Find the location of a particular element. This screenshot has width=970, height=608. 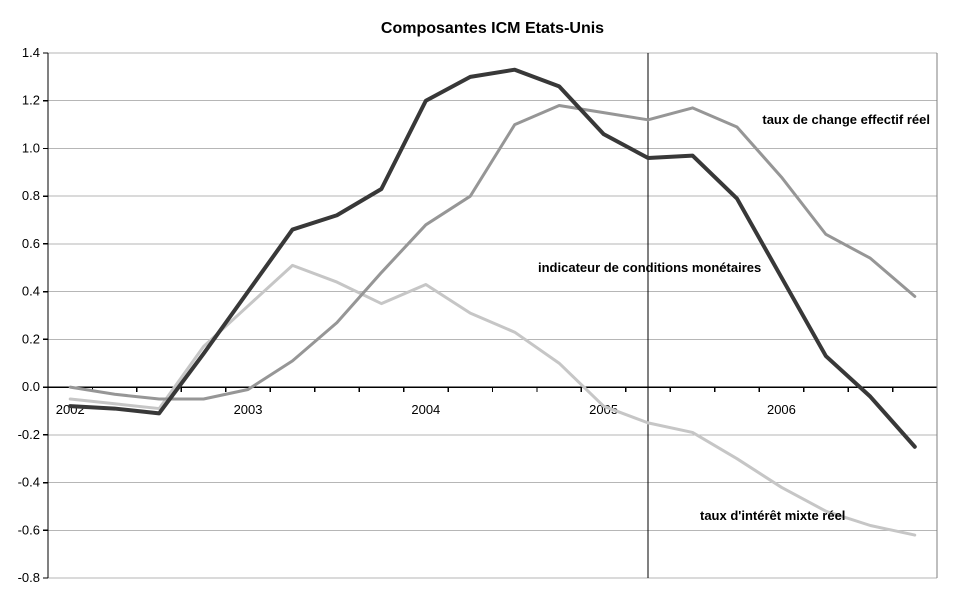

series-label-icm: indicateur de conditions monétaires is located at coordinates (649, 267).